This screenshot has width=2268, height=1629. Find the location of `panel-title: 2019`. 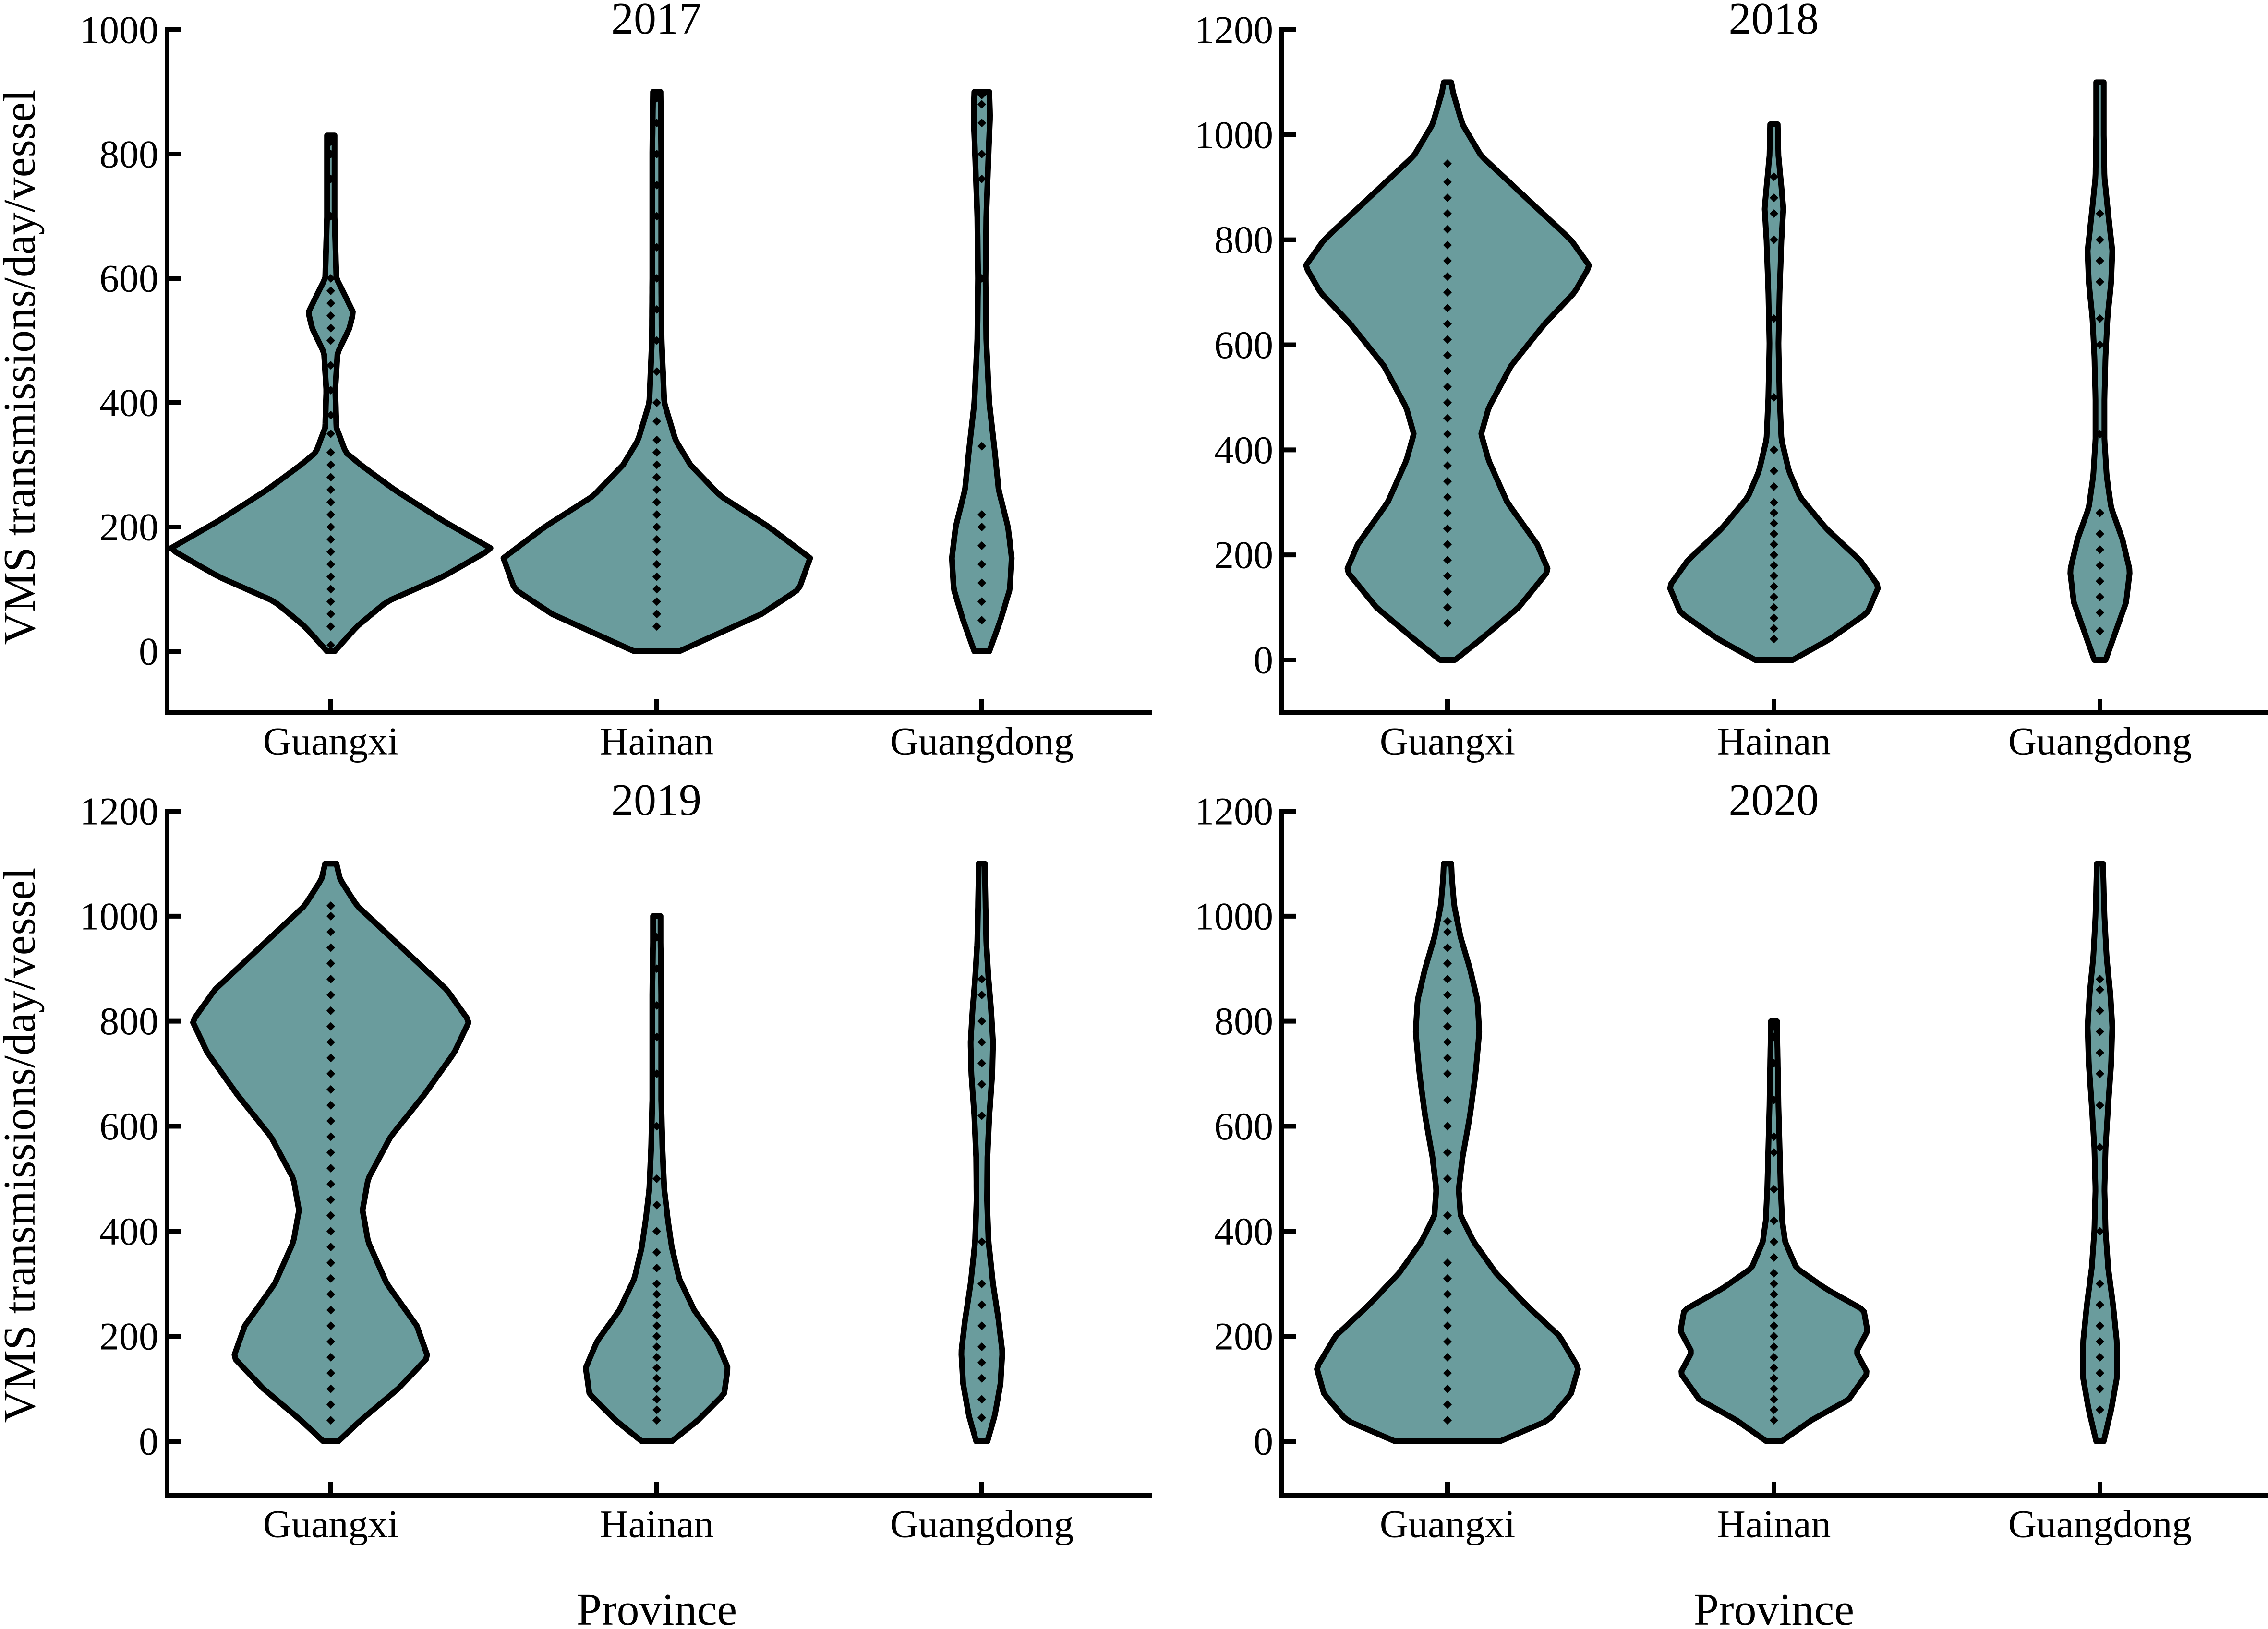

panel-title: 2019 is located at coordinates (656, 800).